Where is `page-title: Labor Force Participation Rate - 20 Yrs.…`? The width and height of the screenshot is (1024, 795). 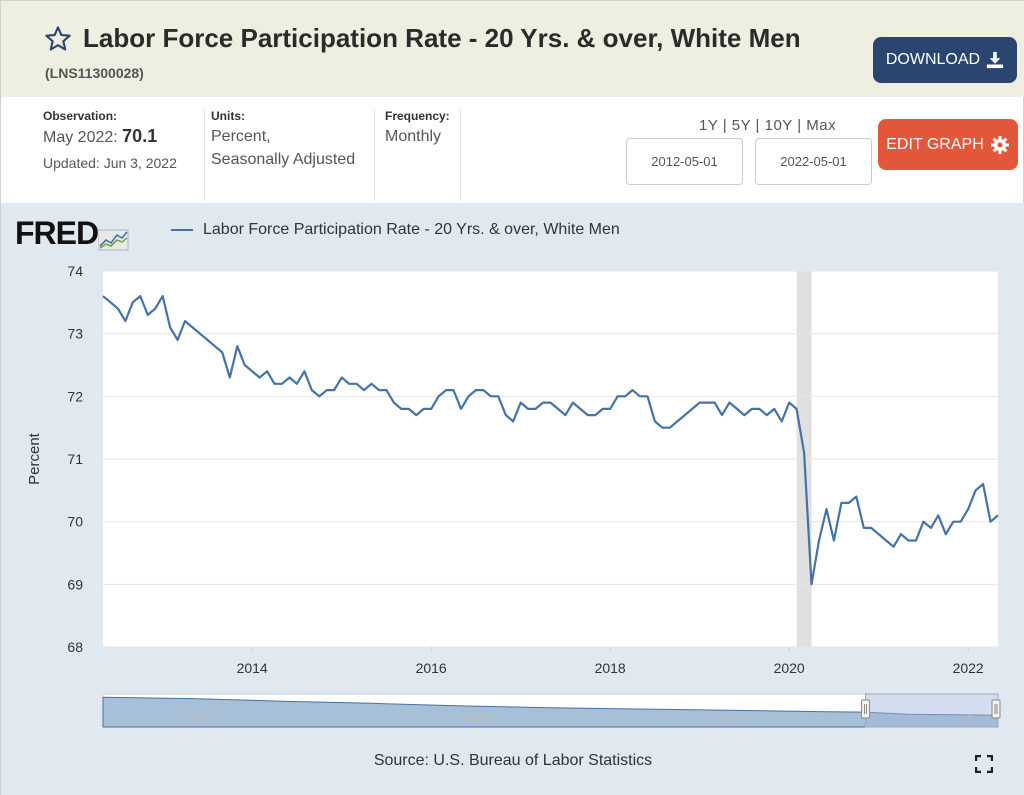 page-title: Labor Force Participation Rate - 20 Yrs.… is located at coordinates (442, 38).